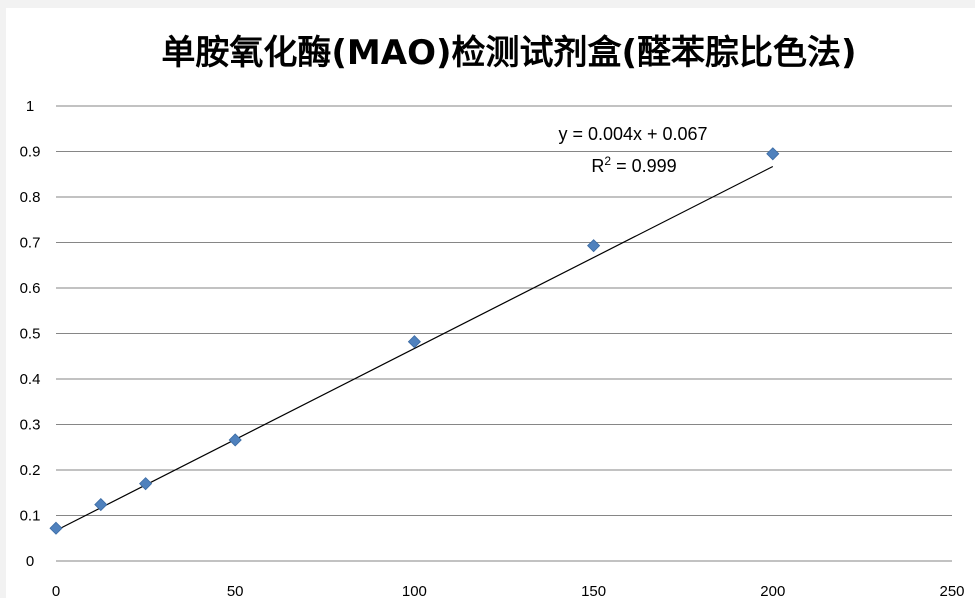 The width and height of the screenshot is (975, 598). What do you see at coordinates (607, 161) in the screenshot?
I see `r-squared-superscript: 2` at bounding box center [607, 161].